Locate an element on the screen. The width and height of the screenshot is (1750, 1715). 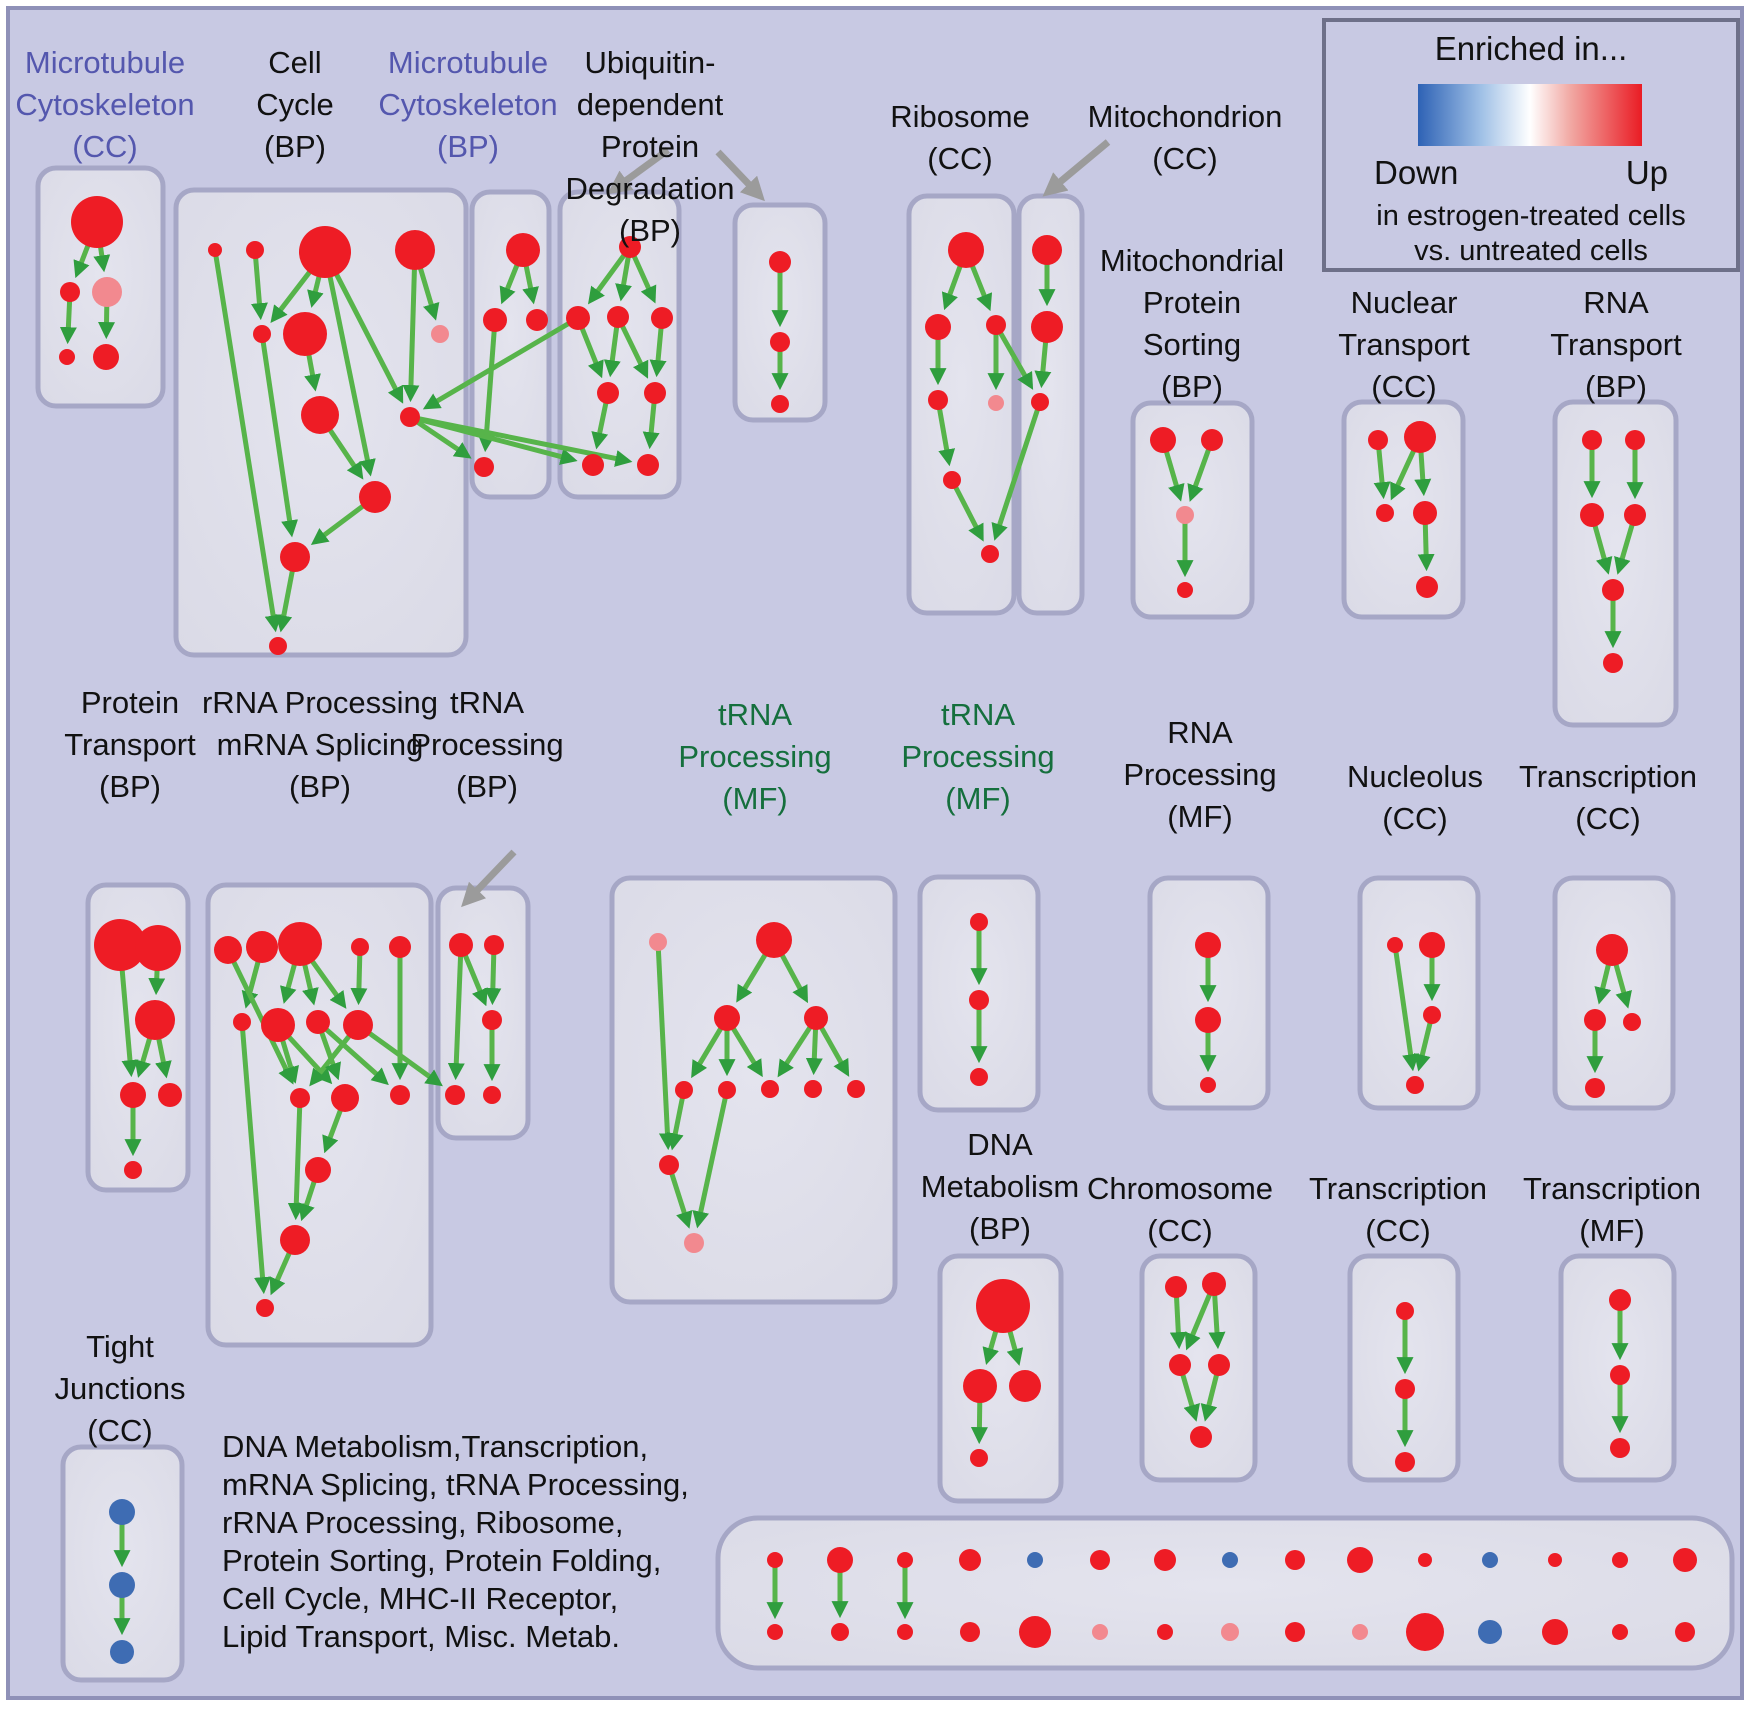
cluster-label-microtubule-bp: (BP) is located at coordinates (468, 146).